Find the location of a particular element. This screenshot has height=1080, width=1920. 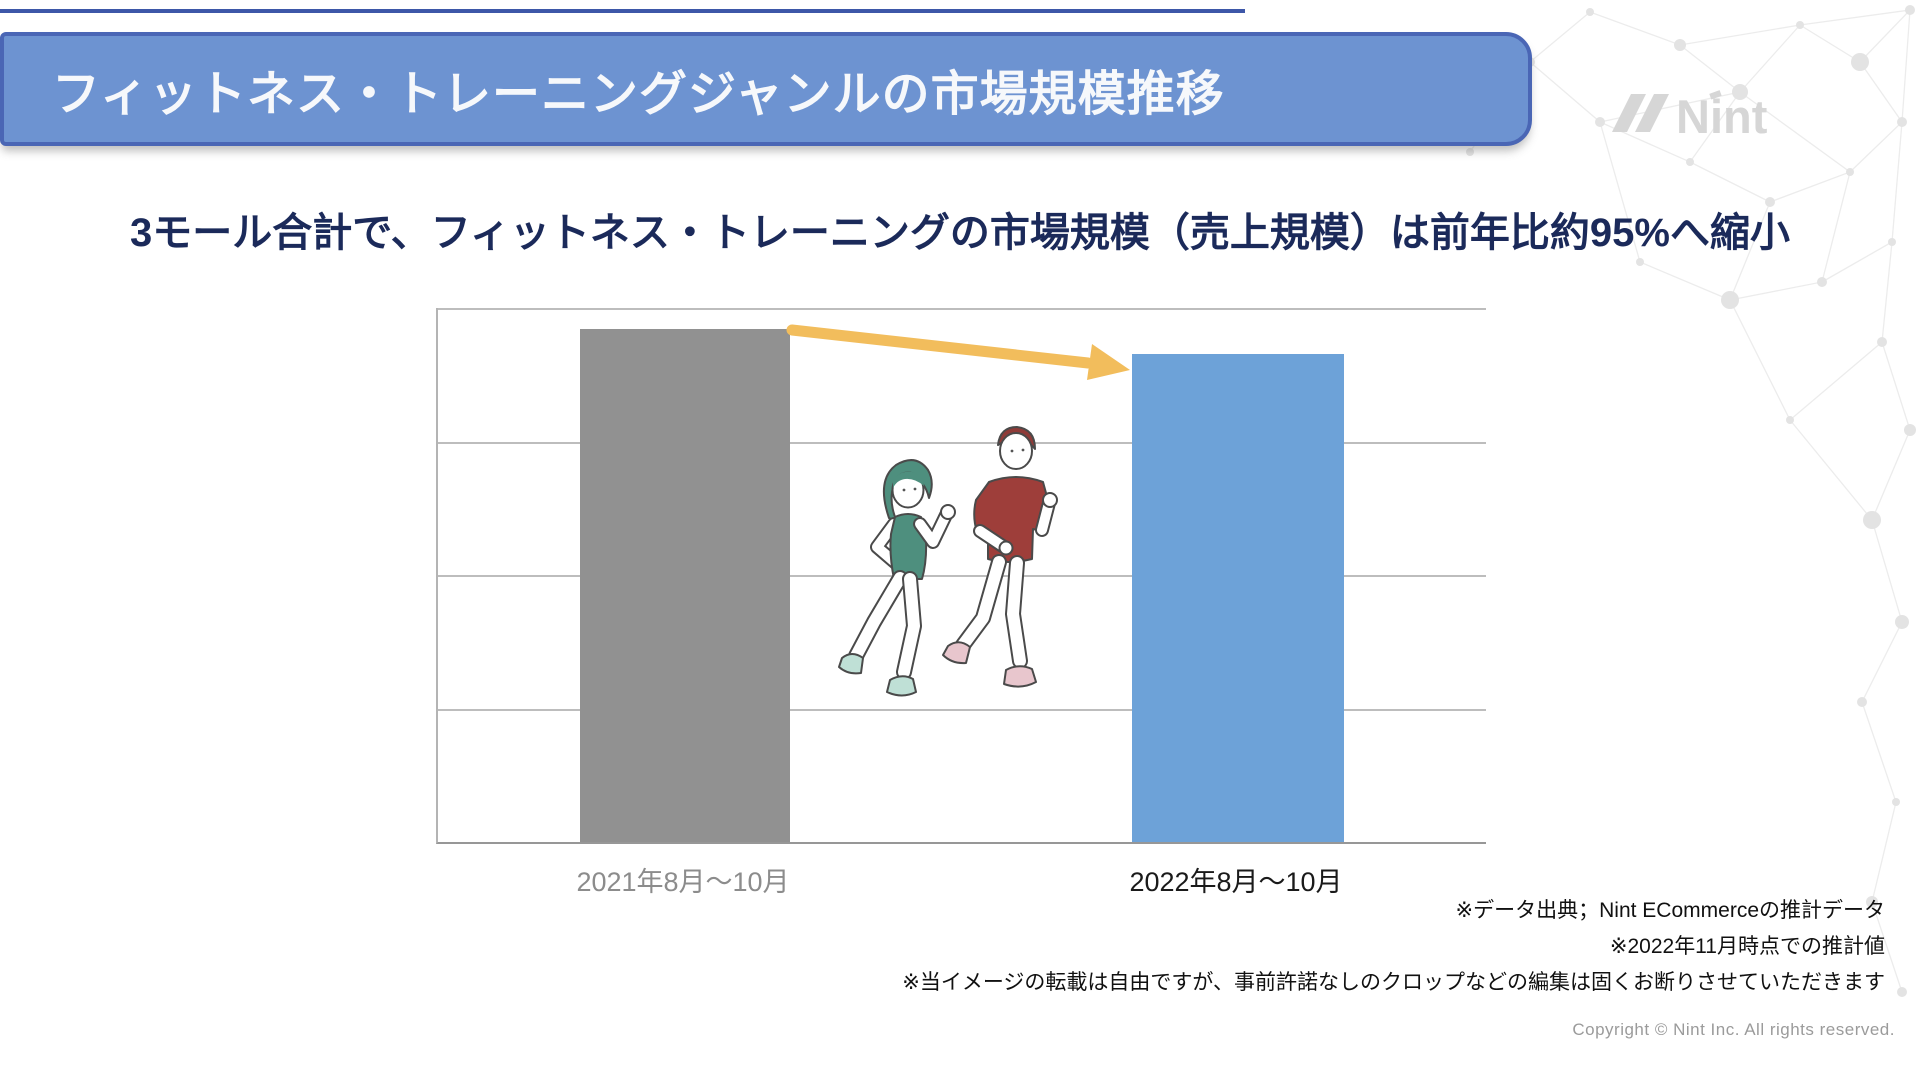

x-axis-label-2021: 2021年8月〜10月 is located at coordinates (683, 882).